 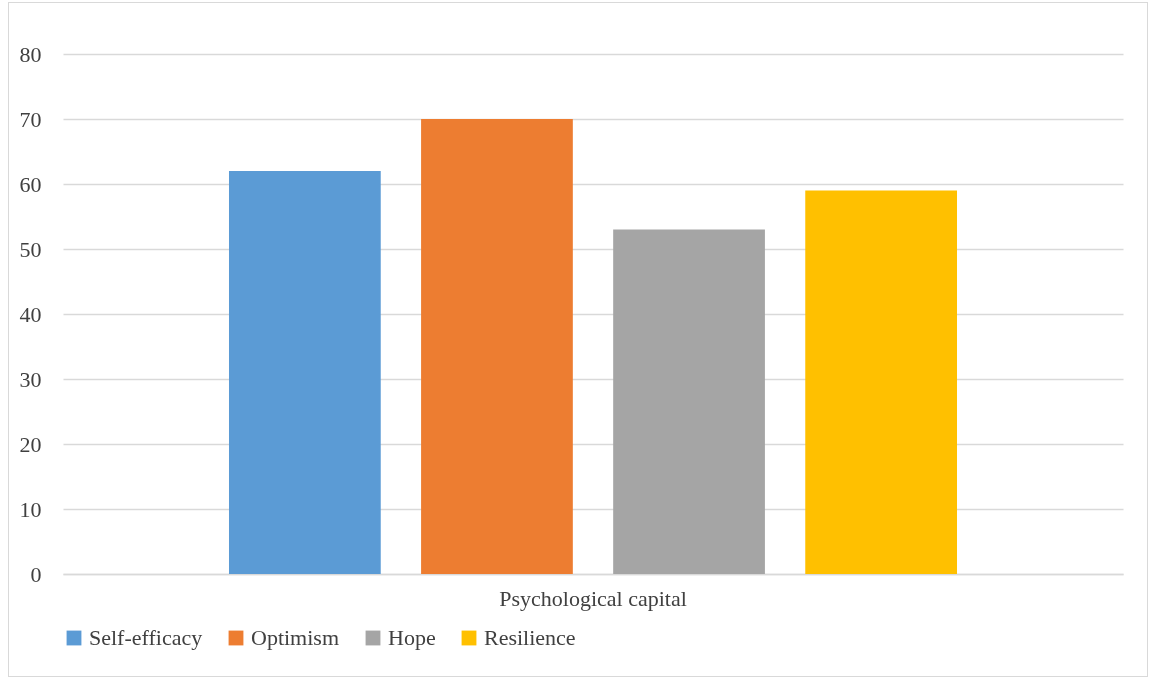 What do you see at coordinates (146, 637) in the screenshot?
I see `legend-label: Self-efficacy` at bounding box center [146, 637].